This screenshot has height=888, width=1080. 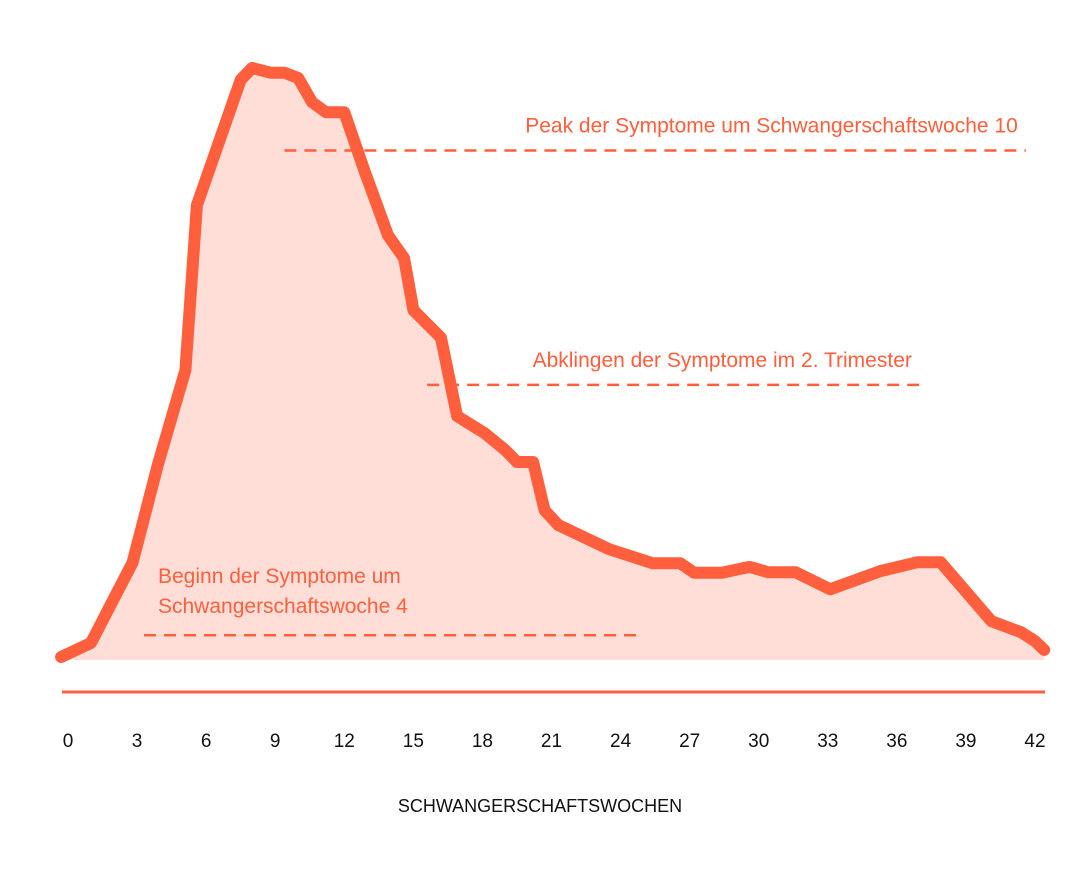 I want to click on x-tick-label: 3, so click(x=137, y=741).